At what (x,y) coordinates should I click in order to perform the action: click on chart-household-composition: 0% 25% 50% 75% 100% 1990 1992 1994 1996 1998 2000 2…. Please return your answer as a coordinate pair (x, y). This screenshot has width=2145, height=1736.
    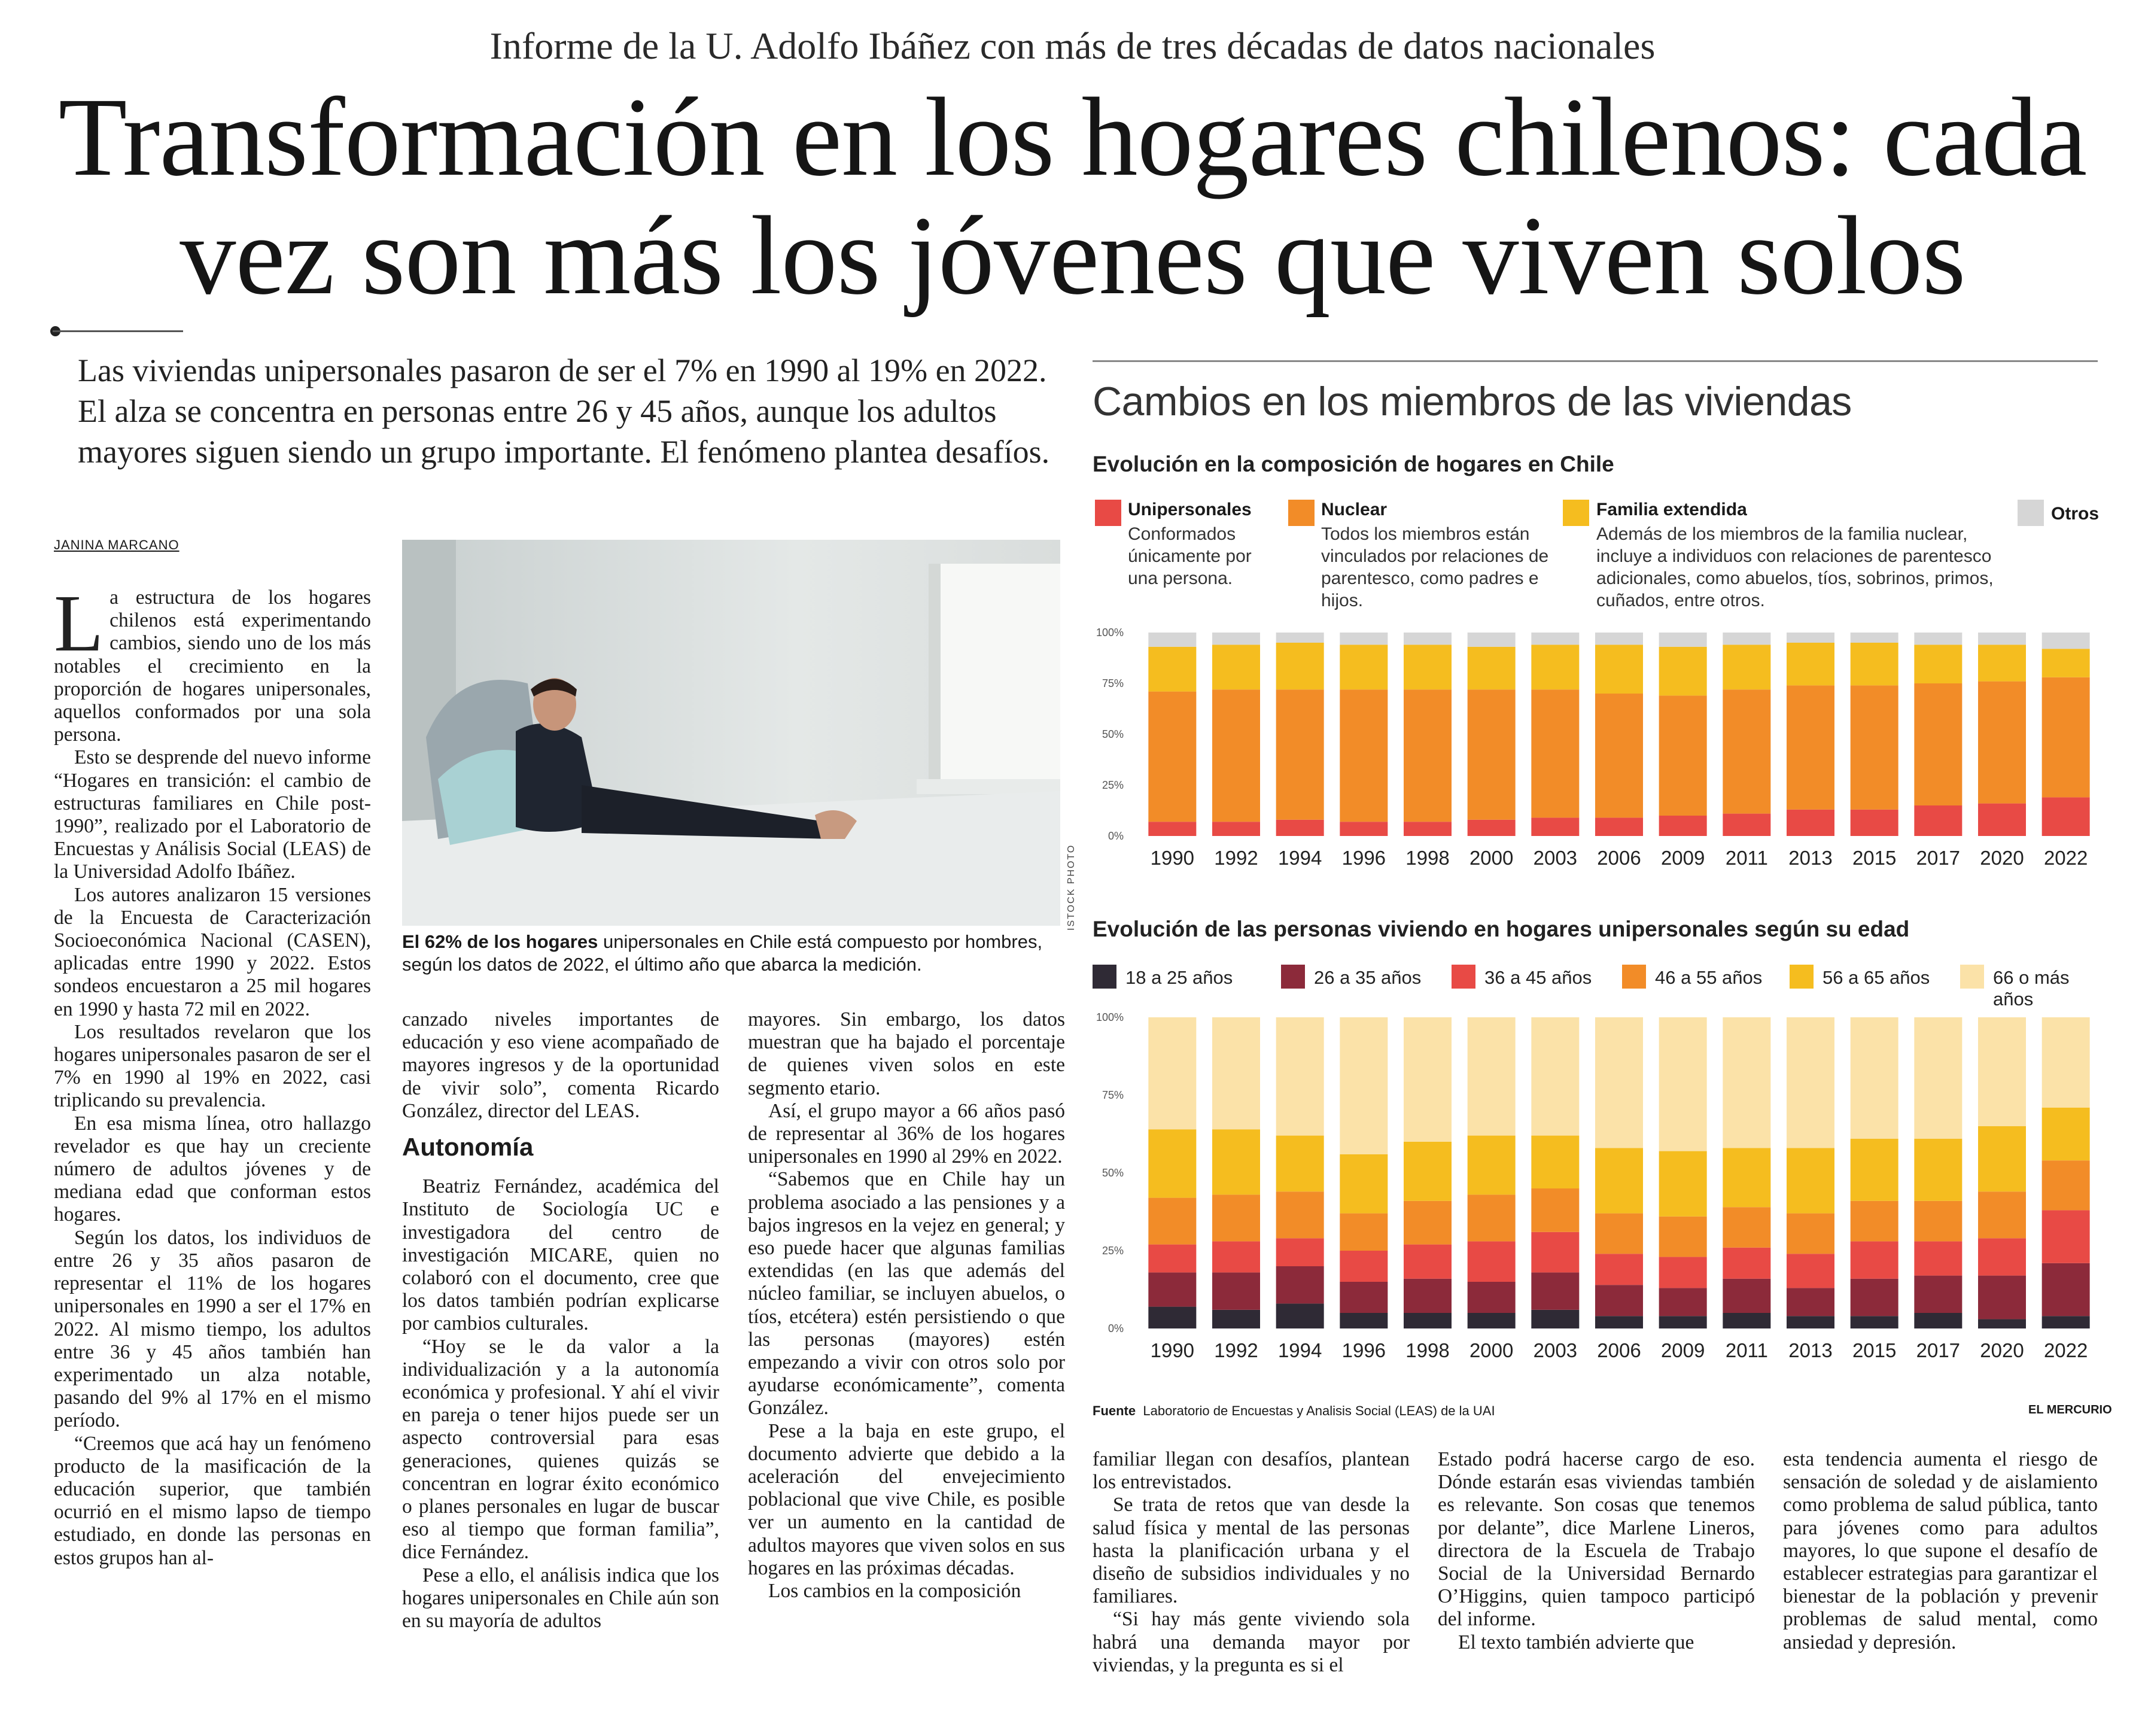
    Looking at the image, I should click on (1593, 748).